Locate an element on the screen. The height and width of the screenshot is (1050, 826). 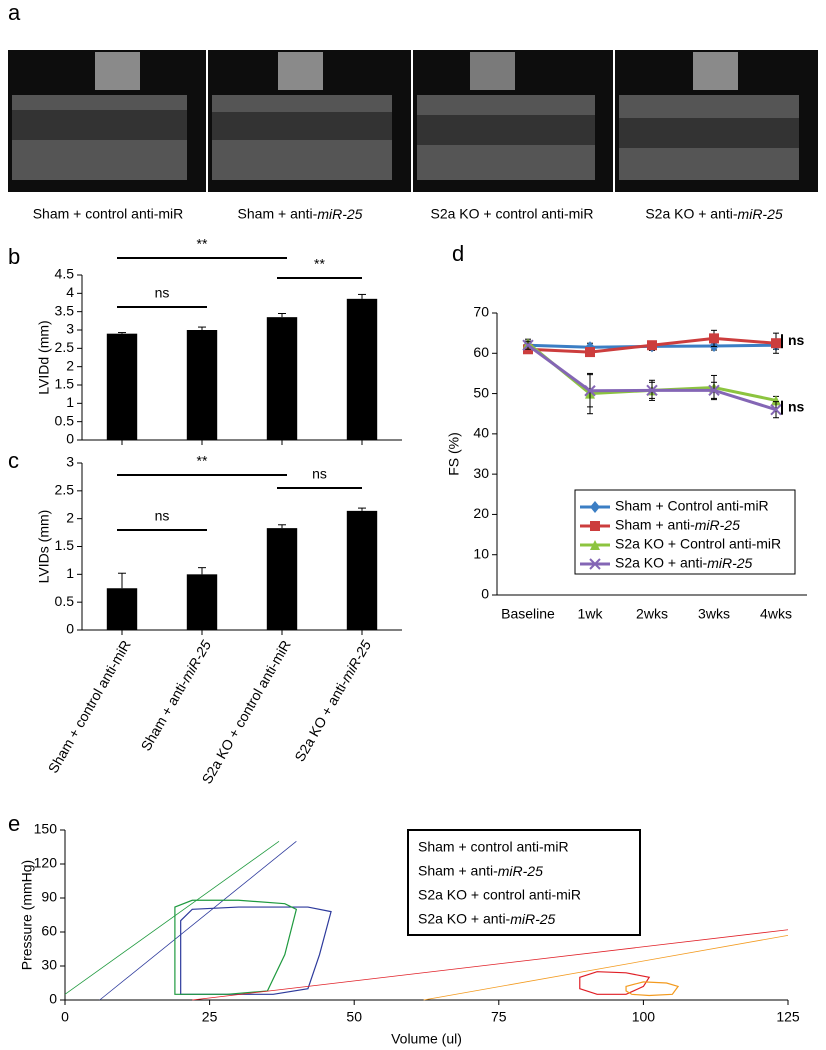
legend-label: Sham + Control anti-miR is located at coordinates (692, 506).